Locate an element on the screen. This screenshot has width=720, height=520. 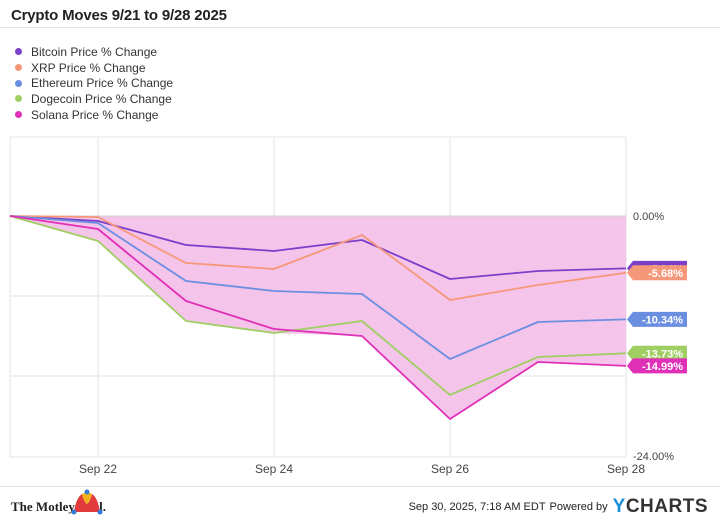
ycharts-logo: YCHARTS is located at coordinates (660, 507).